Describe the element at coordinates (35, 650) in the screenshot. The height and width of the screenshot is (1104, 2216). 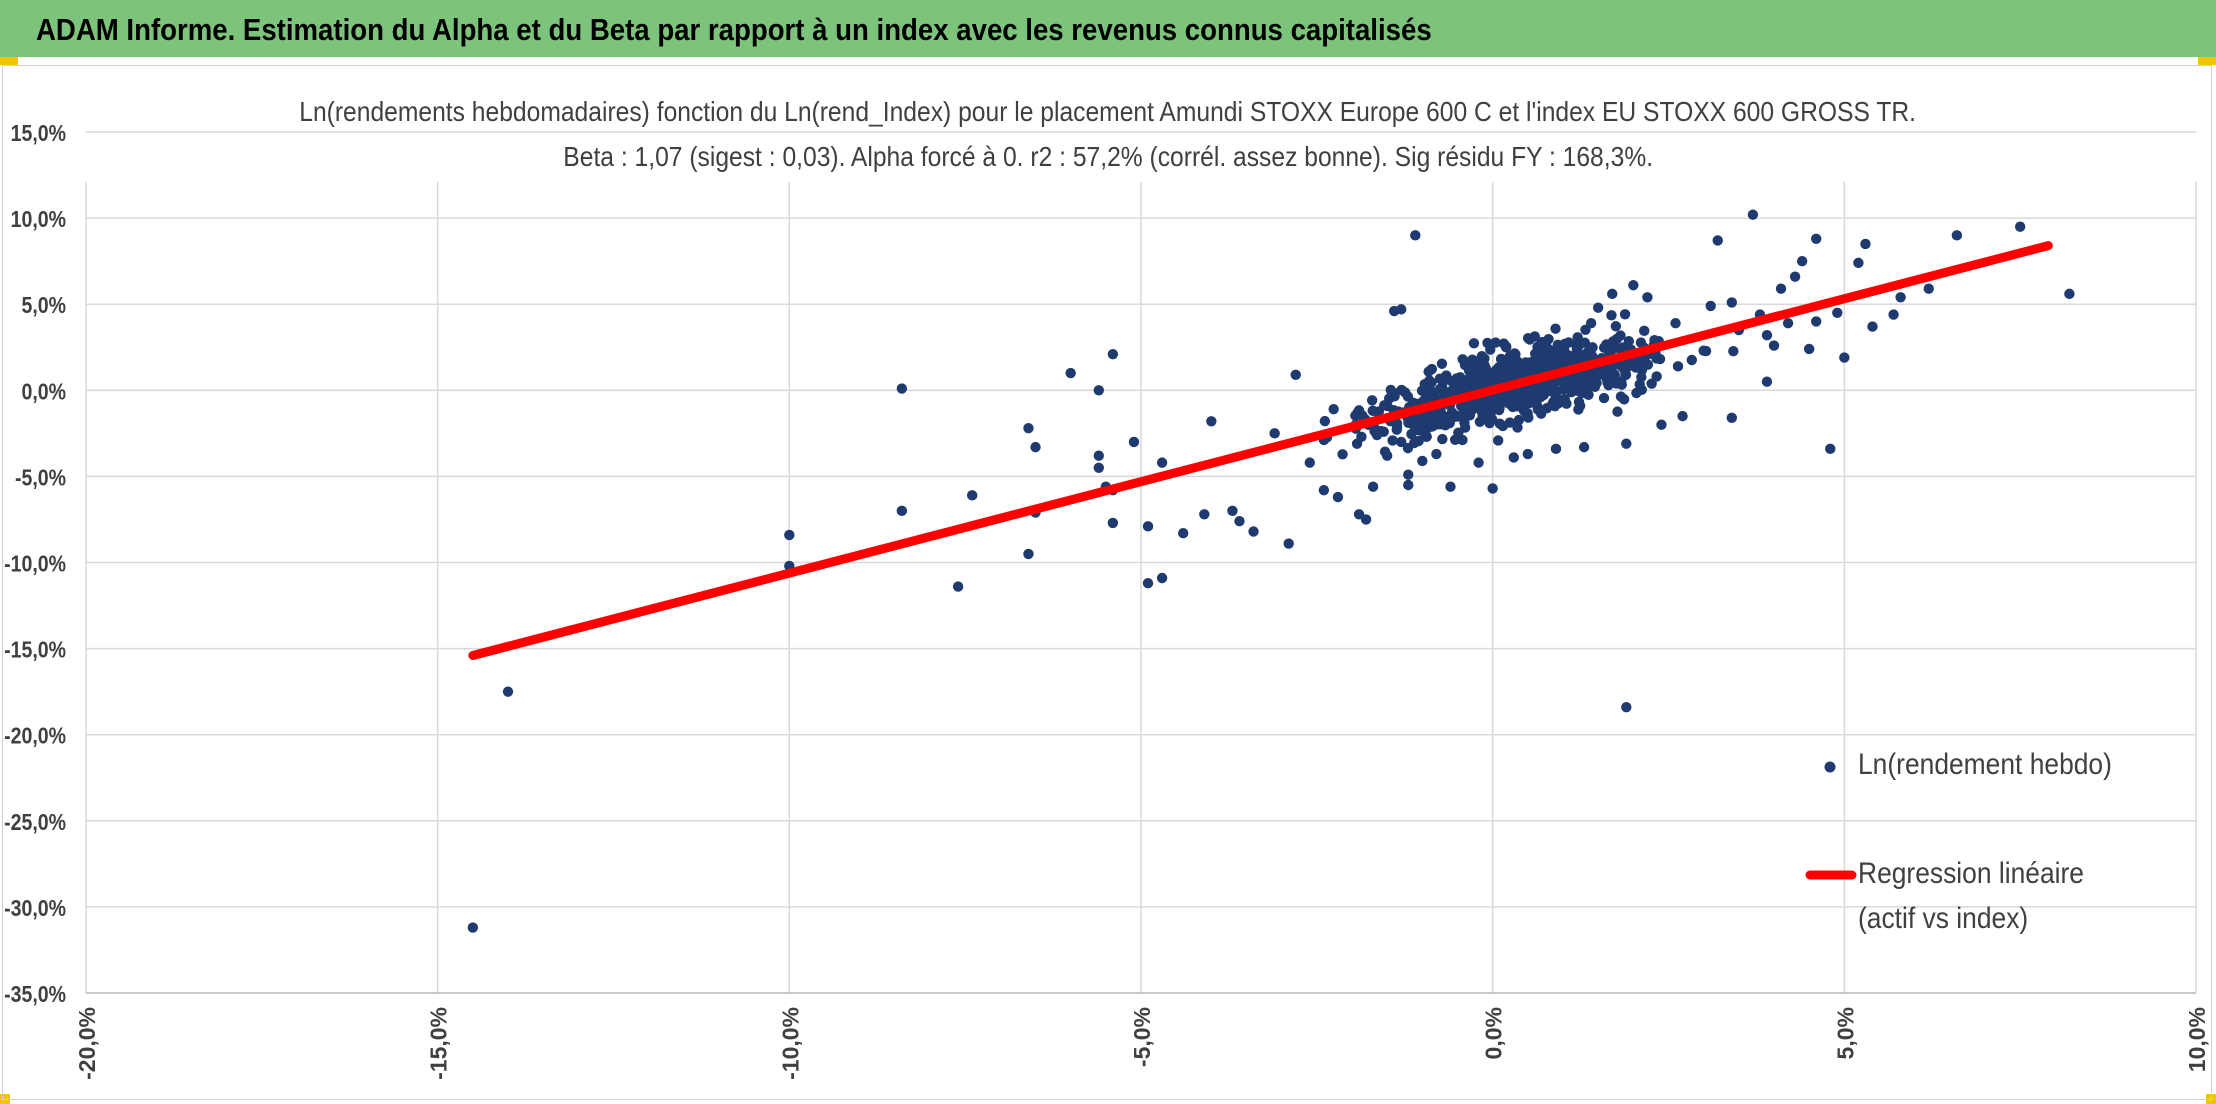
I see `y-tick-label: -15,0%` at that location.